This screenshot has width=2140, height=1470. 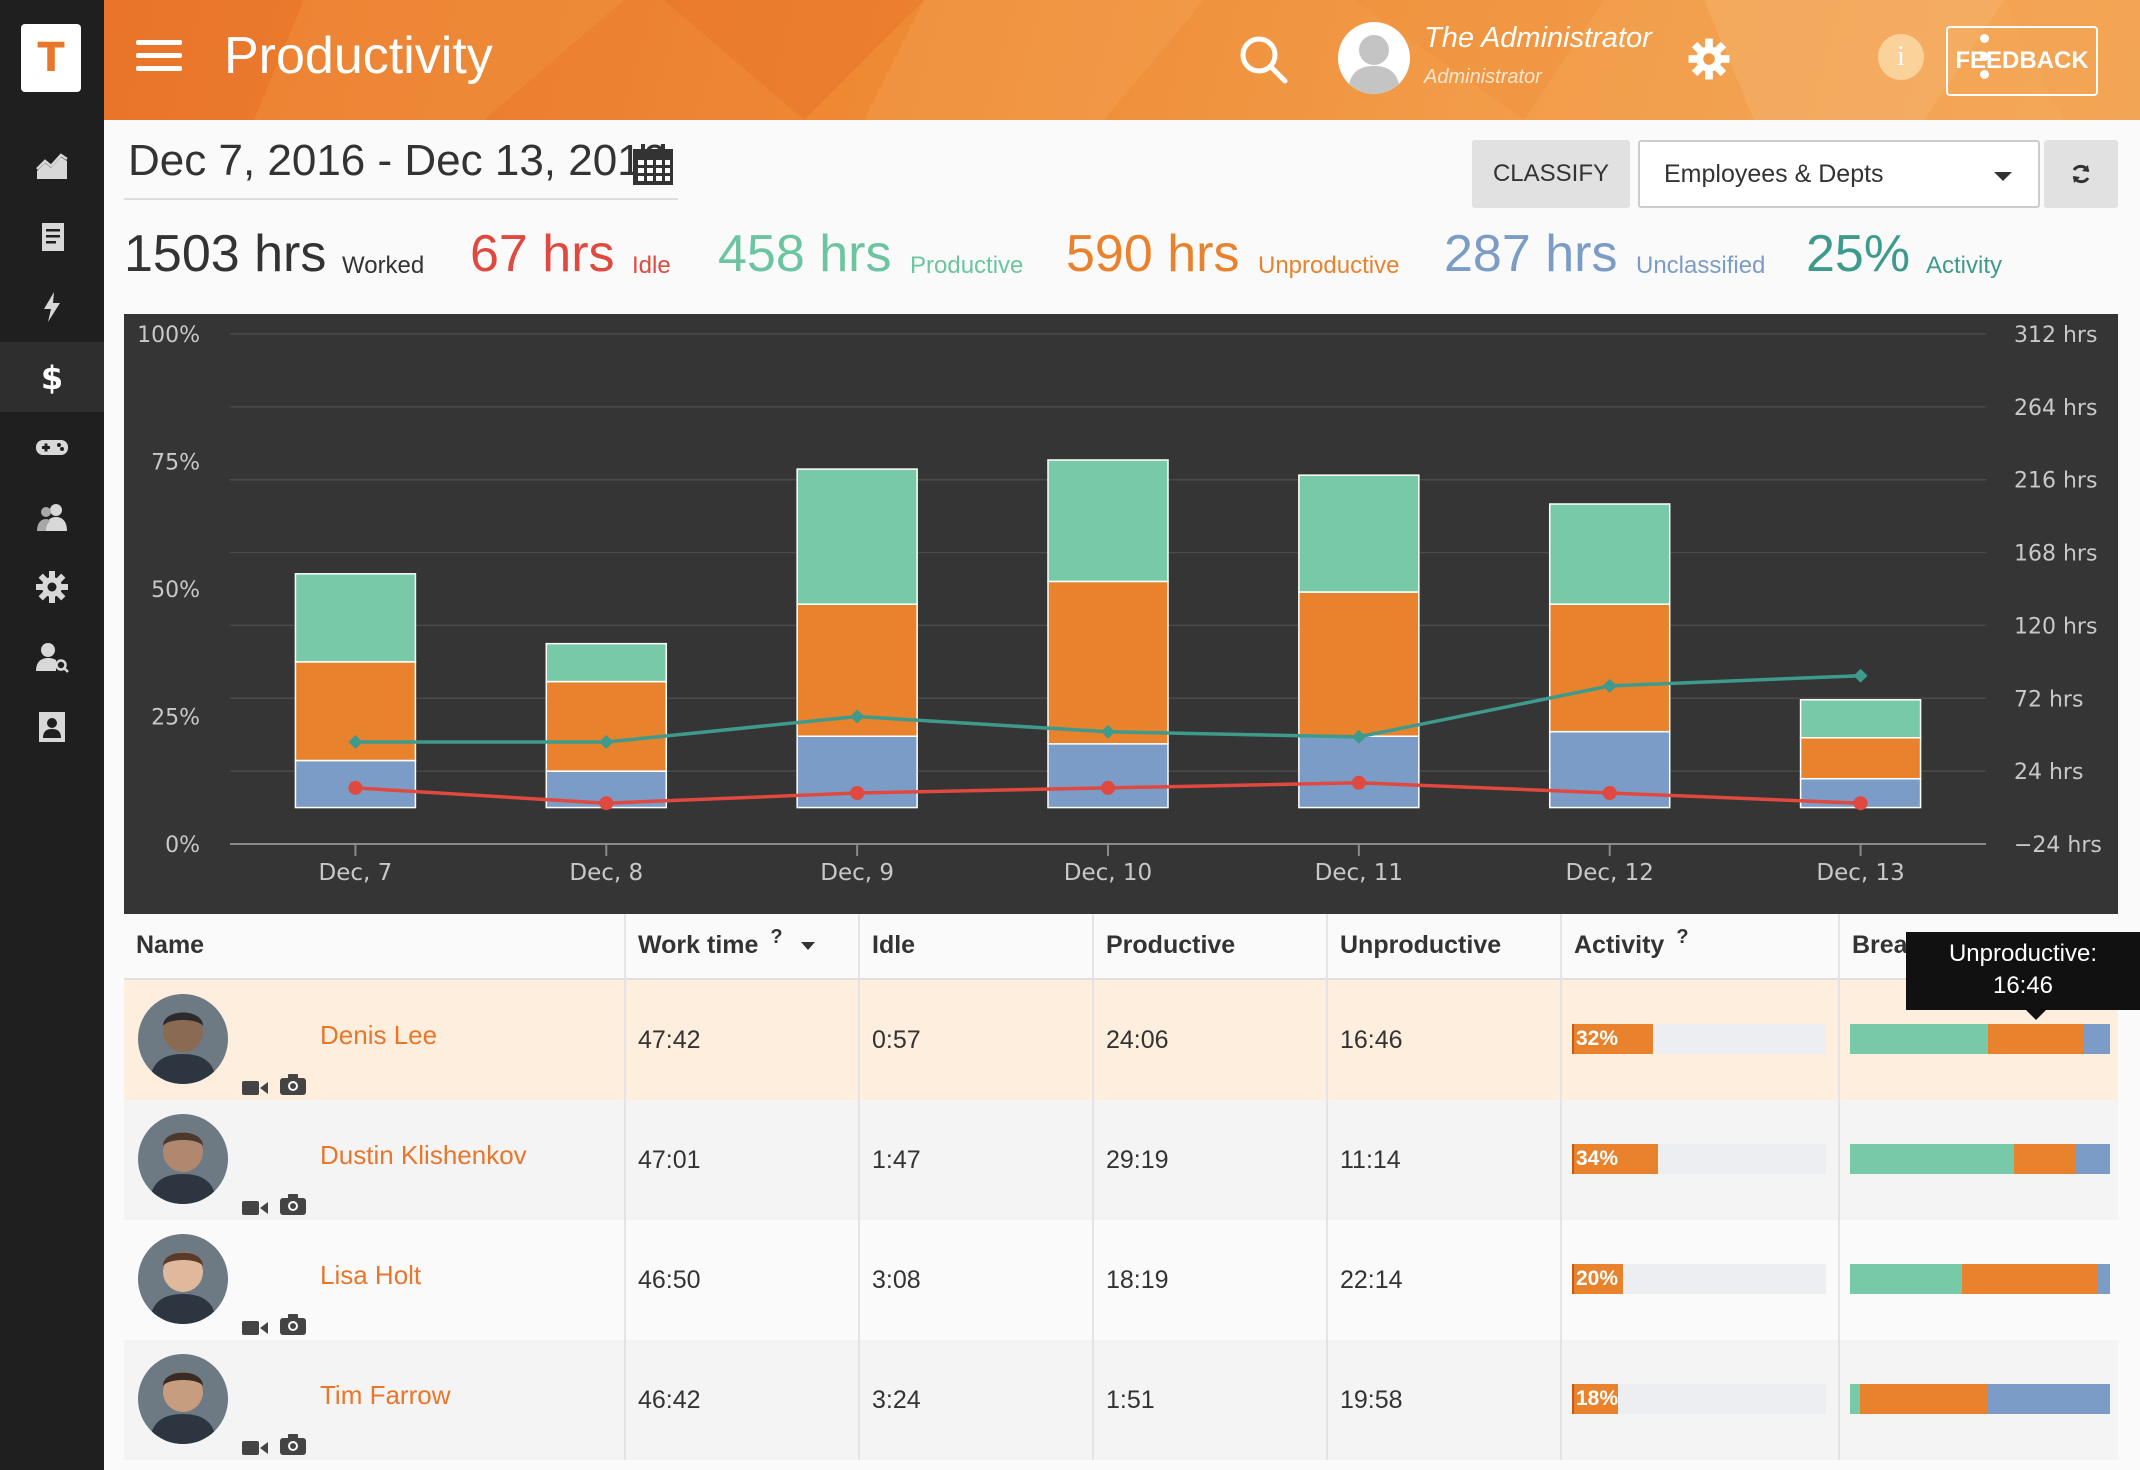 I want to click on cell-productive: 29:19, so click(x=1209, y=1160).